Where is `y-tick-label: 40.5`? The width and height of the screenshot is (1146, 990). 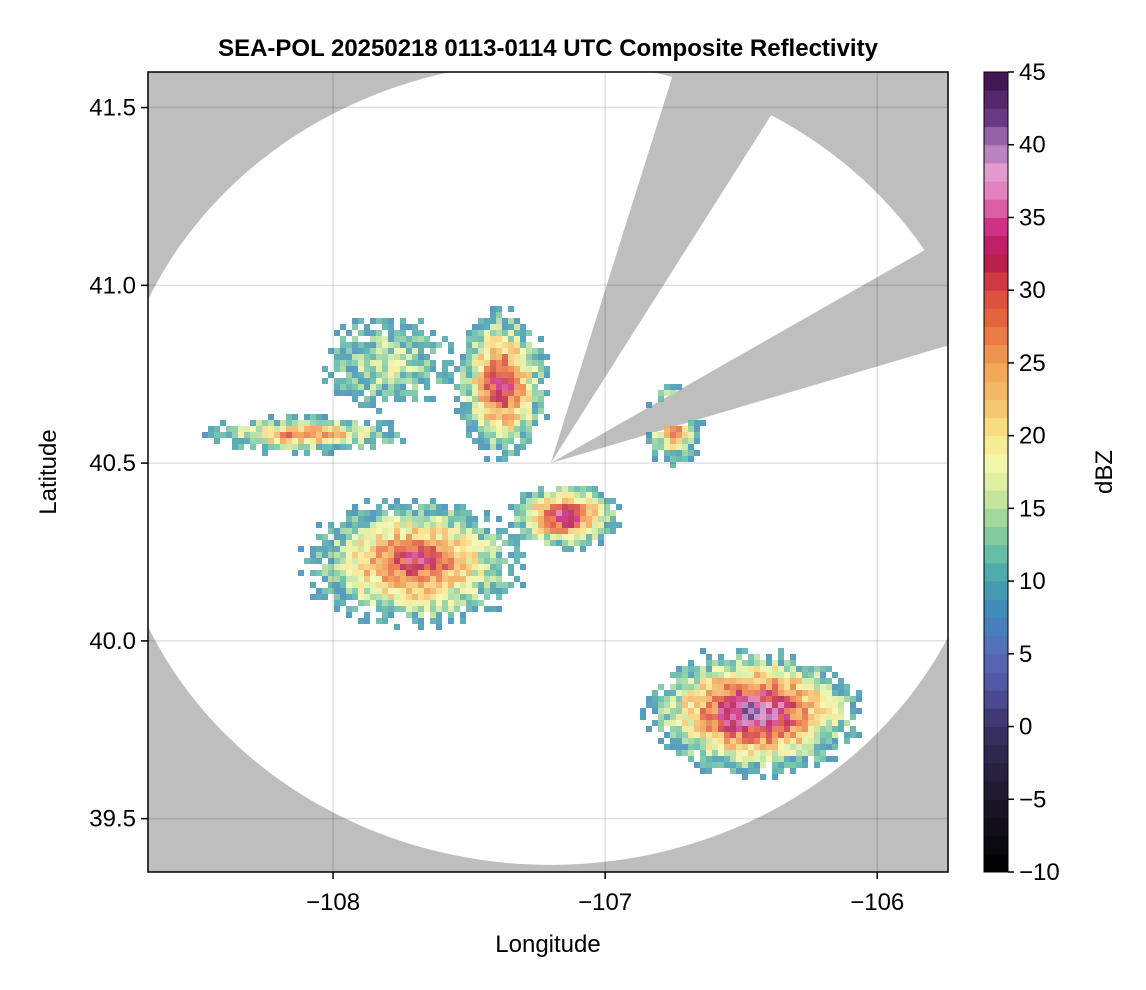
y-tick-label: 40.5 is located at coordinates (112, 463).